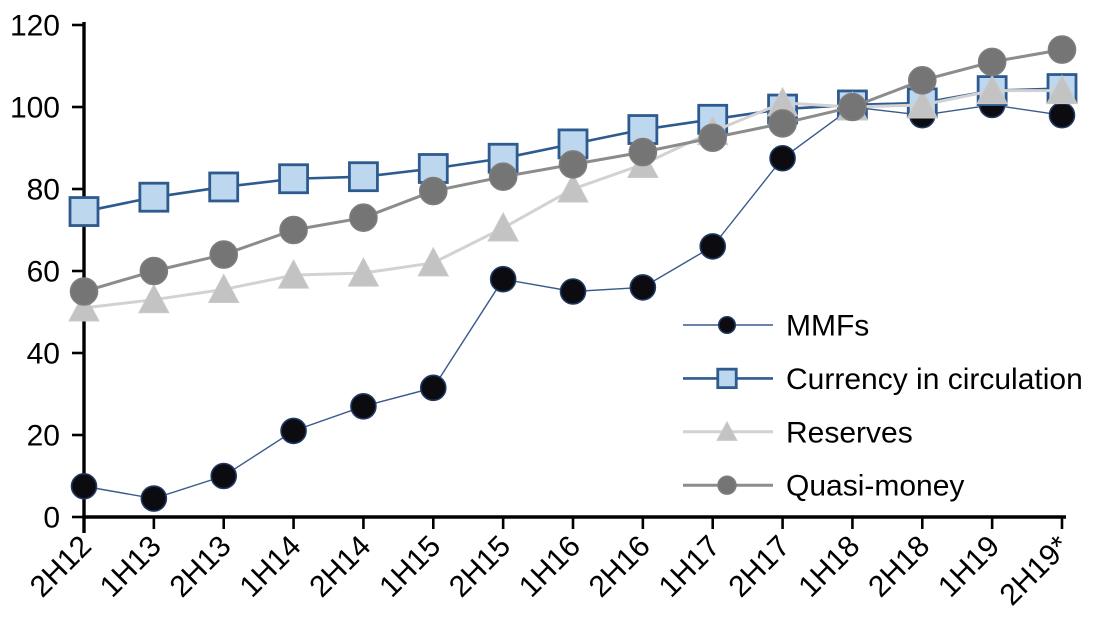  Describe the element at coordinates (201, 567) in the screenshot. I see `x-tick-label: 2H13` at that location.